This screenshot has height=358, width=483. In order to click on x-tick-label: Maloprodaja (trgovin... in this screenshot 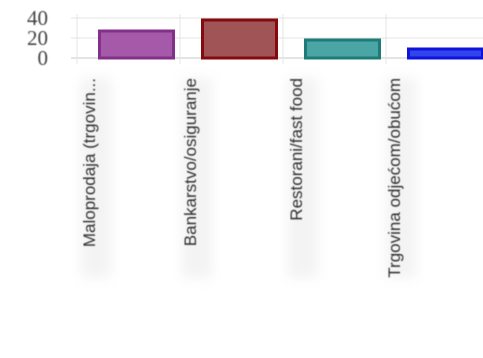, I will do `click(89, 162)`.